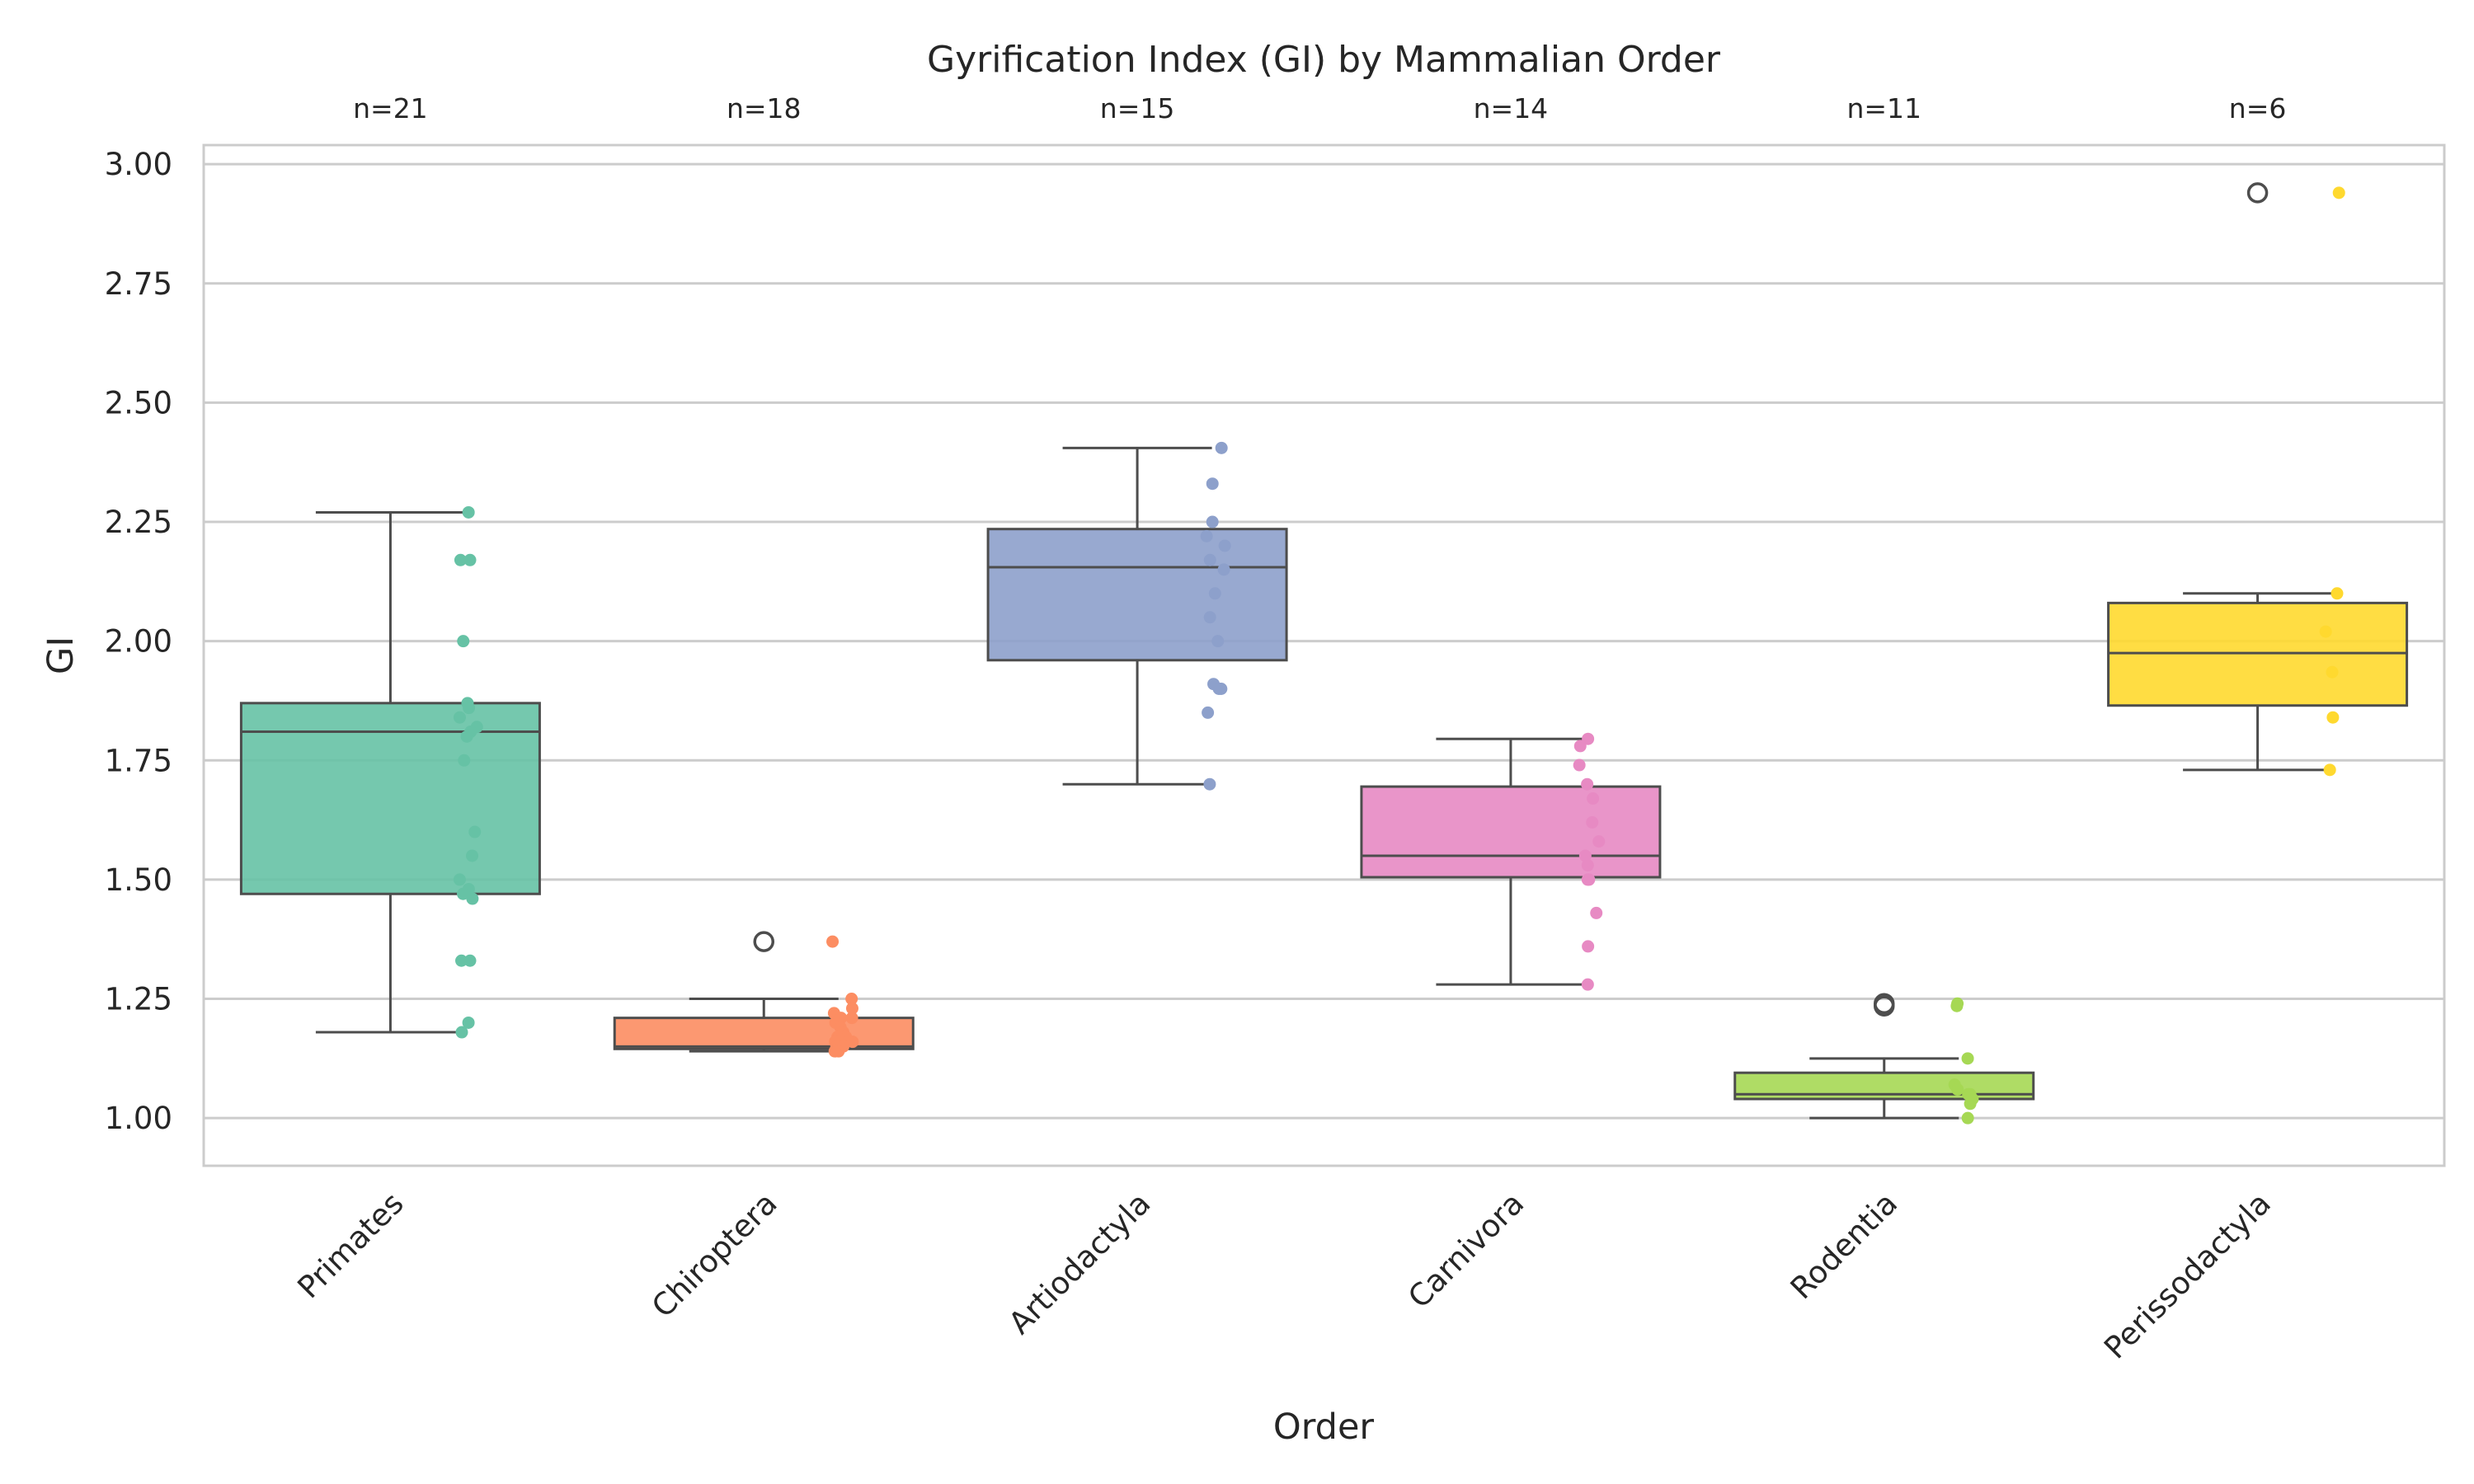 The image size is (2474, 1484). What do you see at coordinates (1884, 1059) in the screenshot?
I see `box-group-rodentia` at bounding box center [1884, 1059].